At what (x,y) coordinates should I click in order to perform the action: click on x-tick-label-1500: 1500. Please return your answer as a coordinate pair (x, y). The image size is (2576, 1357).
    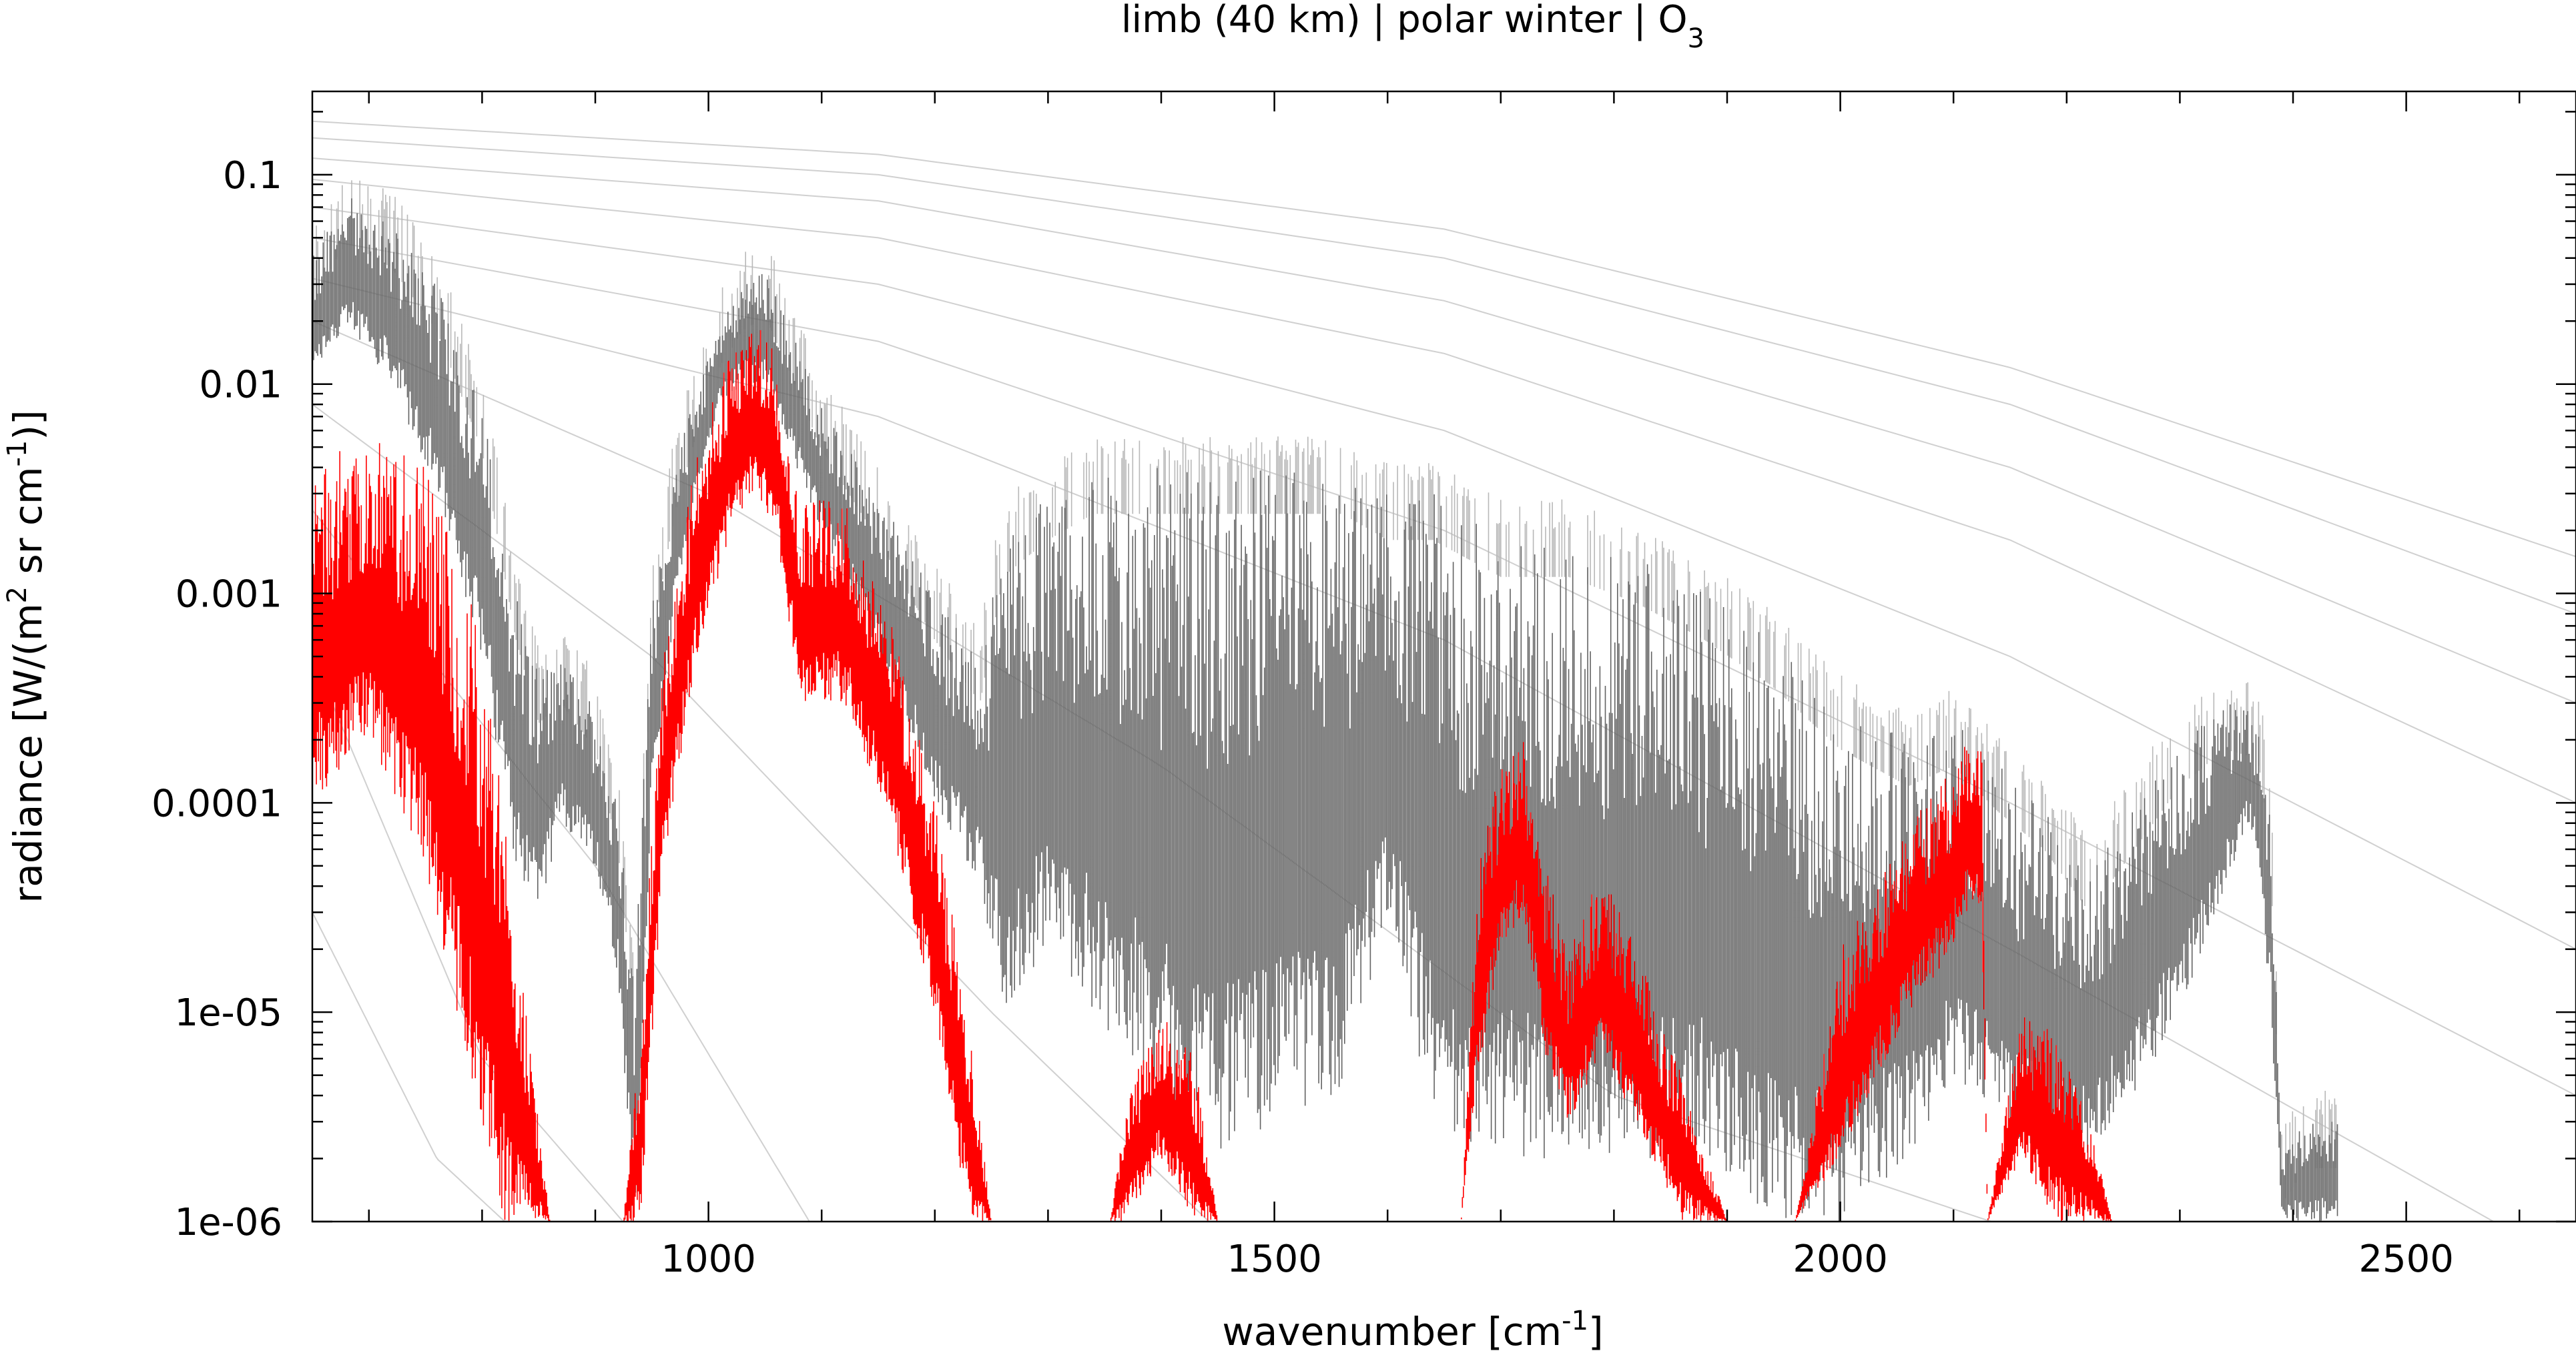
    Looking at the image, I should click on (1274, 1259).